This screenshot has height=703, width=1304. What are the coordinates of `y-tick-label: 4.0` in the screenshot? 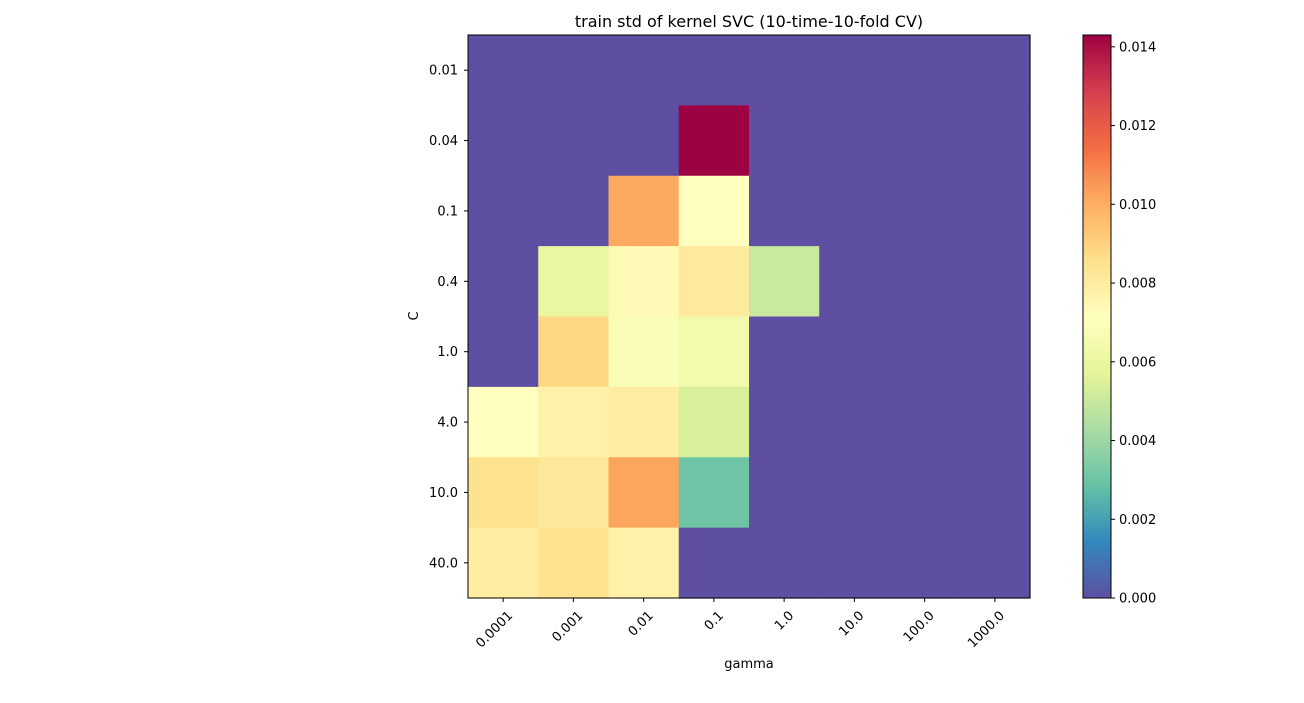 It's located at (447, 423).